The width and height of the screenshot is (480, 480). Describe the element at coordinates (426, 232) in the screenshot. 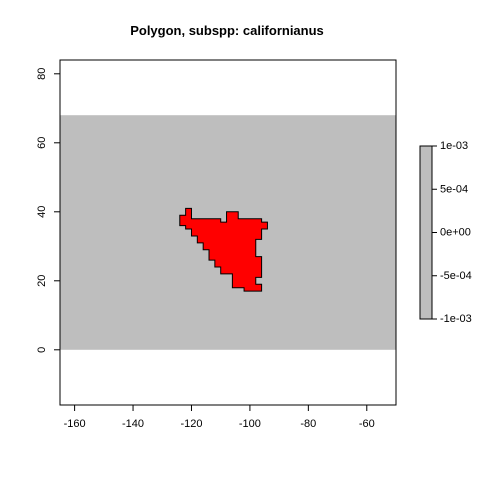

I see `colorbar` at that location.